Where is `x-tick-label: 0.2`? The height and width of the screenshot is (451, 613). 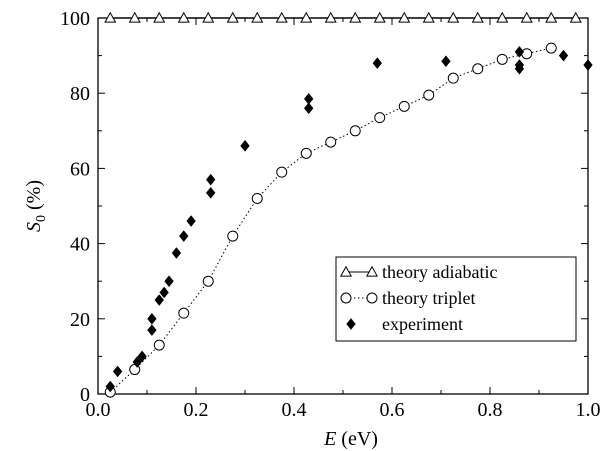
x-tick-label: 0.2 is located at coordinates (196, 410).